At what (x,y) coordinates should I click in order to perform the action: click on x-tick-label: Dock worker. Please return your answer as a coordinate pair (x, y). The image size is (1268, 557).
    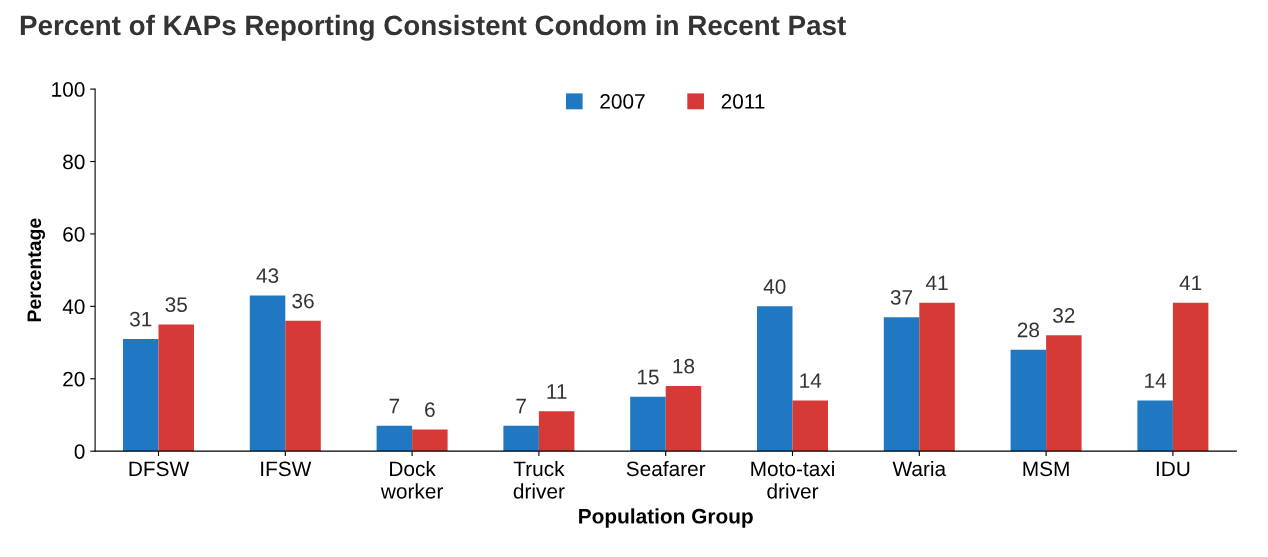
    Looking at the image, I should click on (412, 479).